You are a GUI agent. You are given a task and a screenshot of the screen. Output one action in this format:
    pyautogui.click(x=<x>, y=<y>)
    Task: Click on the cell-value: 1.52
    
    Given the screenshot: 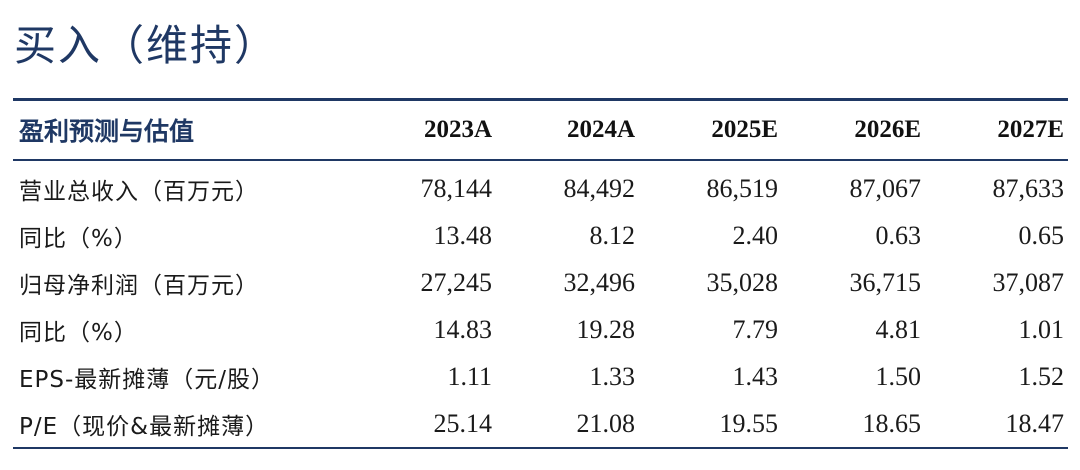 What is the action you would take?
    pyautogui.click(x=1041, y=376)
    